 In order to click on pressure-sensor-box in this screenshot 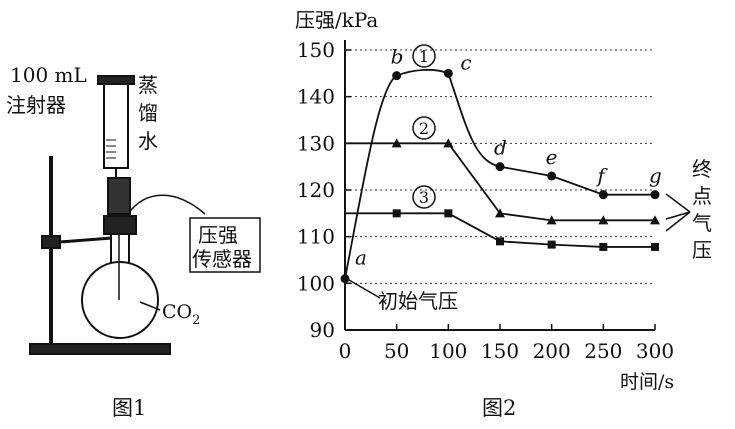, I will do `click(225, 245)`.